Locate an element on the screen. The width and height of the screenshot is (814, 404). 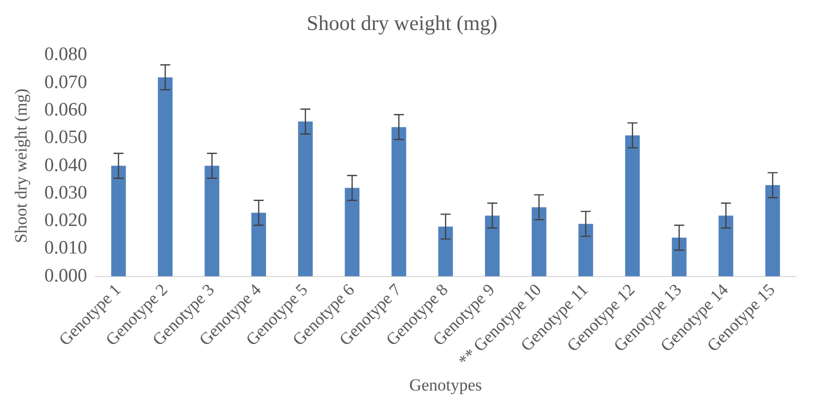
y-tick-label: 0.080 is located at coordinates (66, 55).